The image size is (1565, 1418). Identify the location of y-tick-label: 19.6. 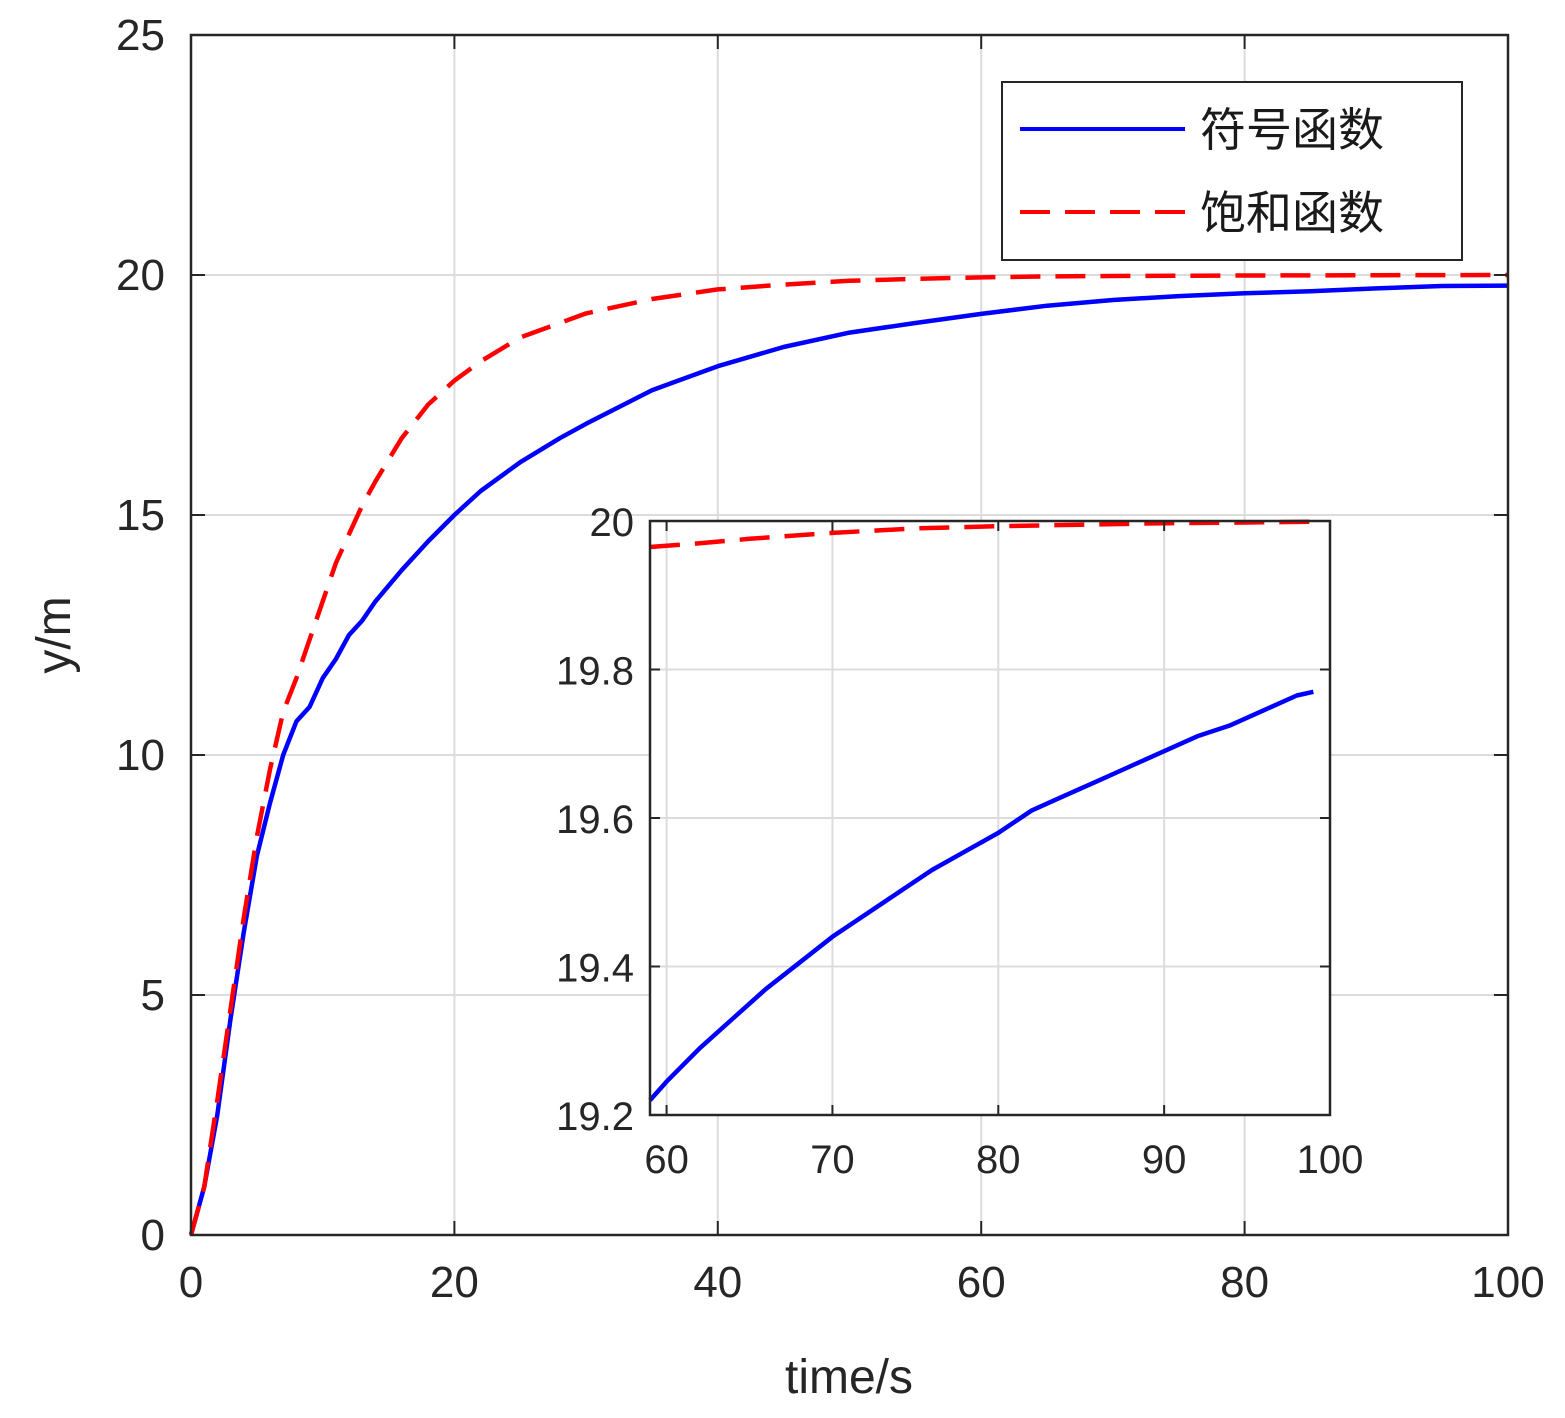
(595, 820).